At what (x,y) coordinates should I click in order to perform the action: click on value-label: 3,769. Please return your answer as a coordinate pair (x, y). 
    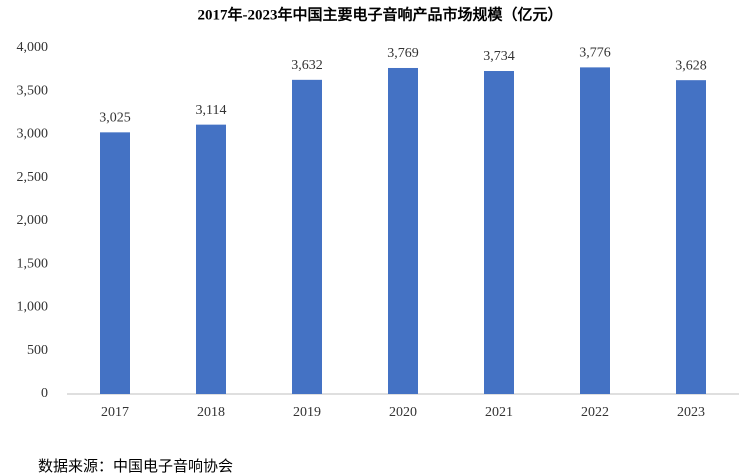
    Looking at the image, I should click on (403, 53).